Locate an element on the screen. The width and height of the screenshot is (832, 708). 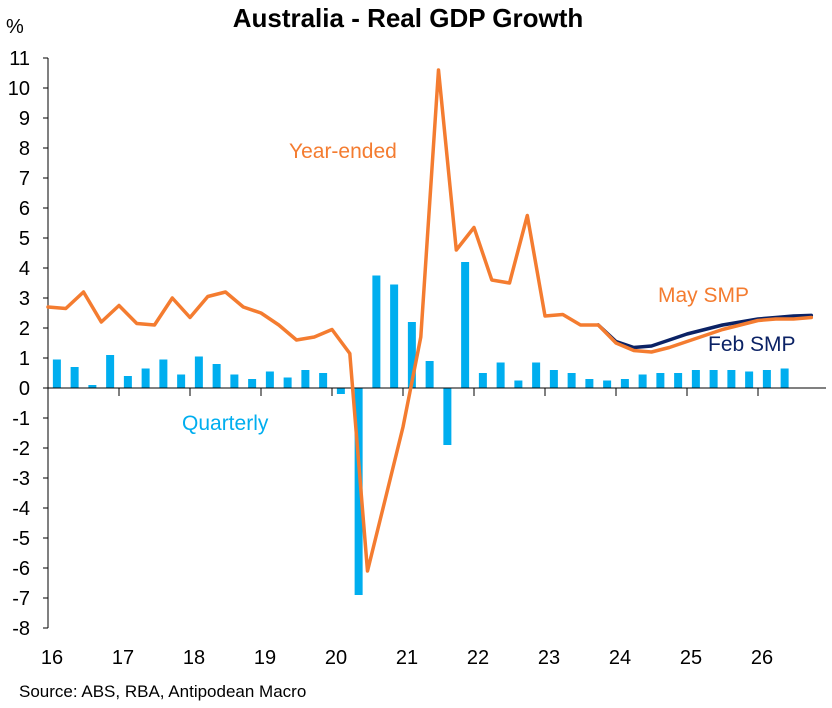
y-tick-label: -4 is located at coordinates (21, 509).